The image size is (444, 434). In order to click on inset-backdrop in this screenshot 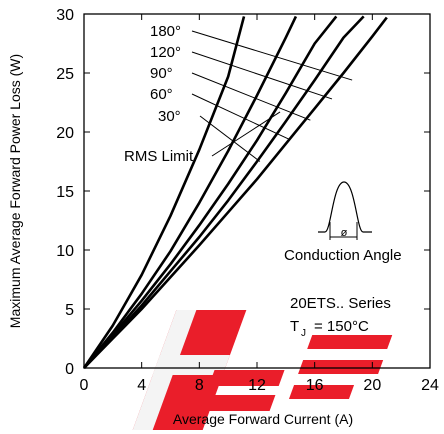, I will do `click(353, 217)`.